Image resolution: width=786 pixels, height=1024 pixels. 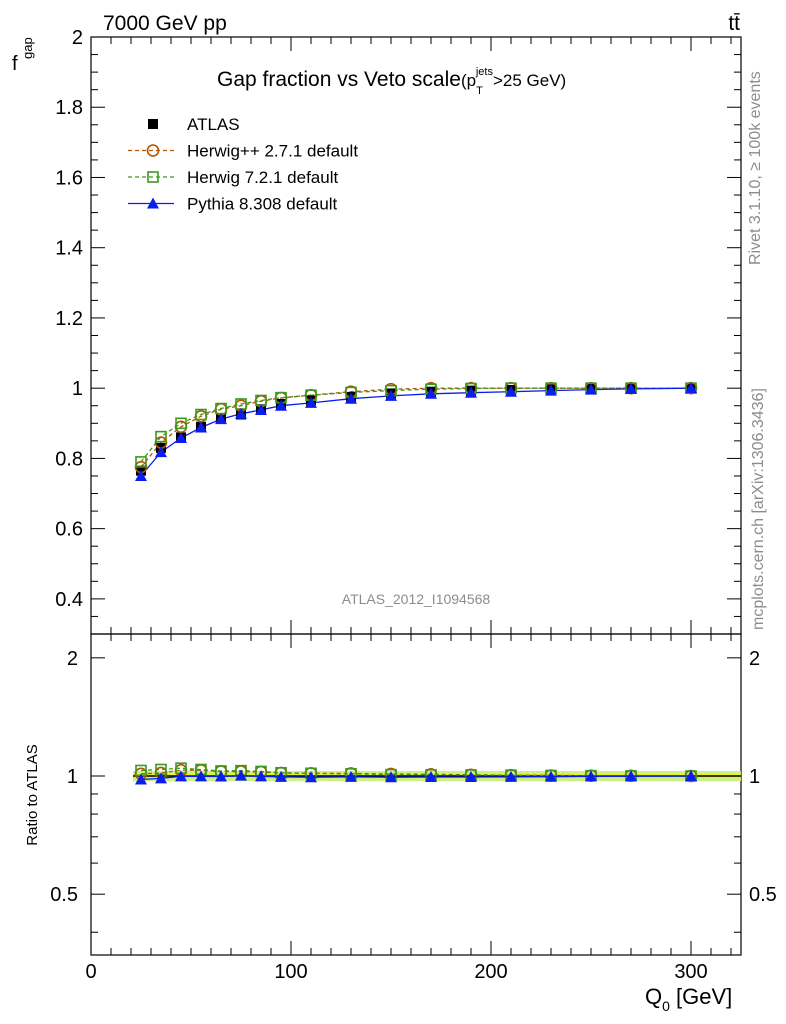 I want to click on ratio-ylabel: Ratio to ATLAS, so click(x=32, y=794).